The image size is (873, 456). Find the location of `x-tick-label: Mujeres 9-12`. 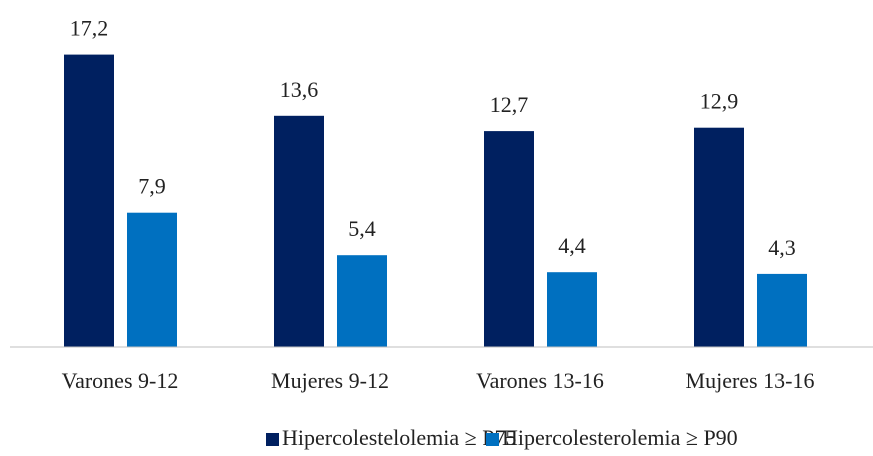

x-tick-label: Mujeres 9-12 is located at coordinates (330, 380).